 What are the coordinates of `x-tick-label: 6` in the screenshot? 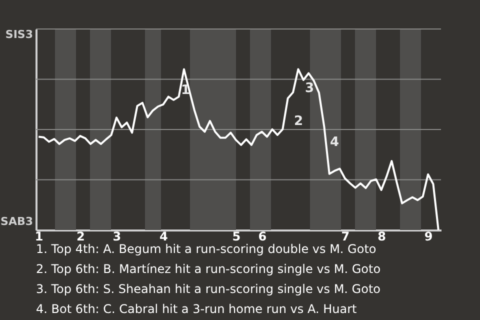 It's located at (262, 237).